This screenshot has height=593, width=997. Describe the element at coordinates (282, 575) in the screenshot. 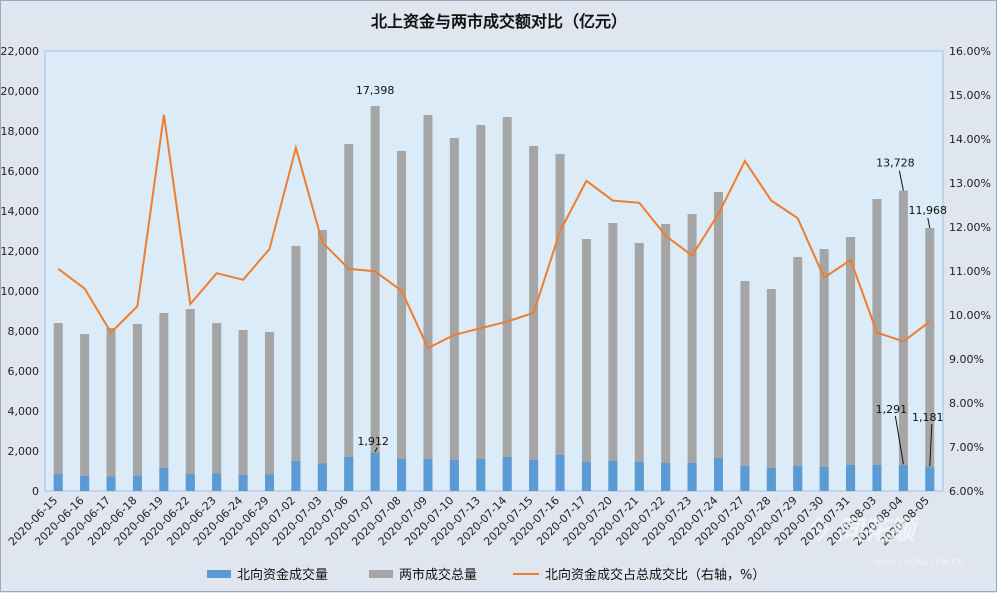

I see `legend-label-northbound: 北向资金成交量` at that location.